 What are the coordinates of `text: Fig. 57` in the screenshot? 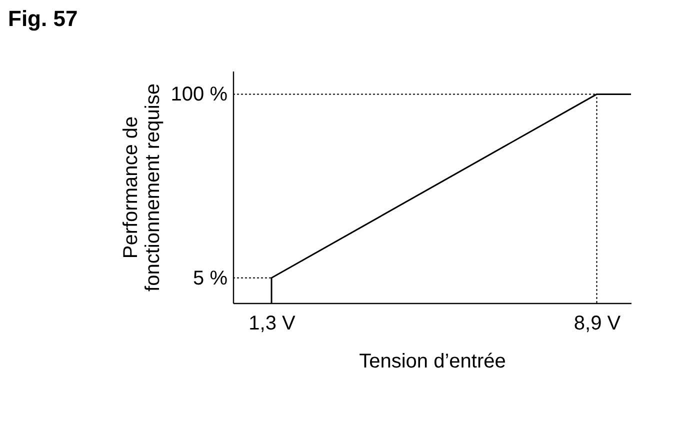 It's located at (43, 18).